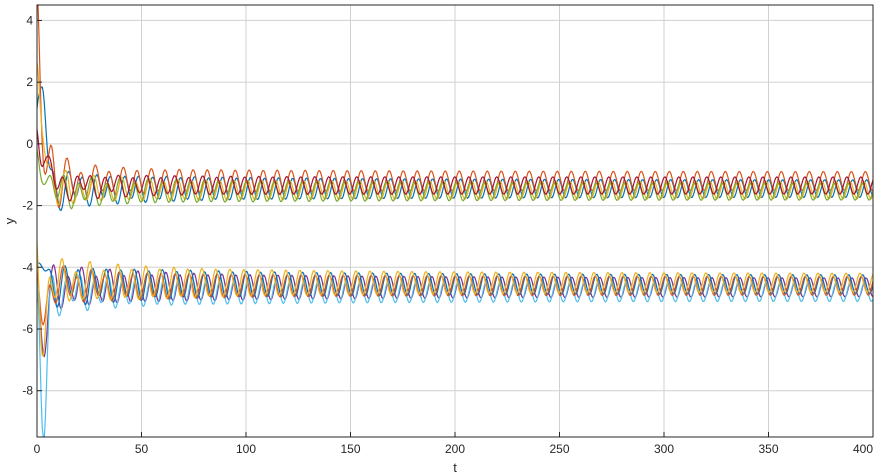 The width and height of the screenshot is (885, 476). I want to click on y-axis-ticks: -8 -6 -4 -2 0 2 4, so click(32, 205).